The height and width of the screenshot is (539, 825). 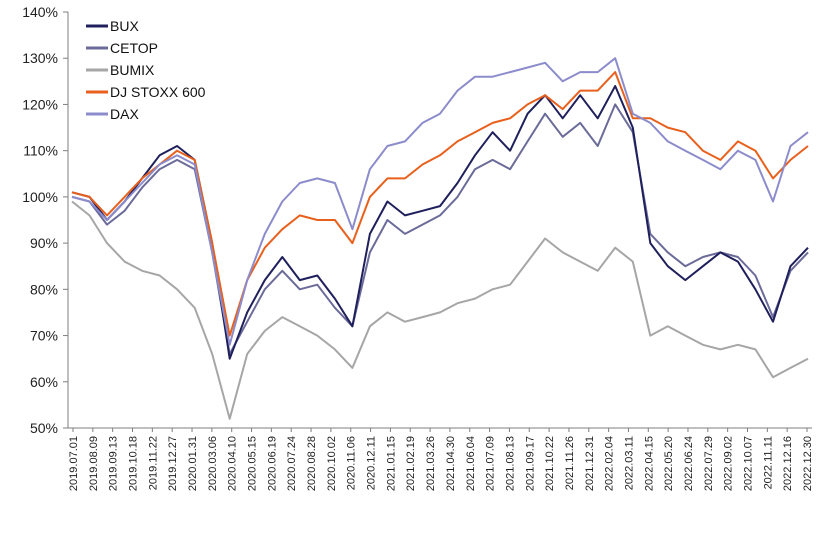 I want to click on x-tick-label: 2020.10.02, so click(x=332, y=463).